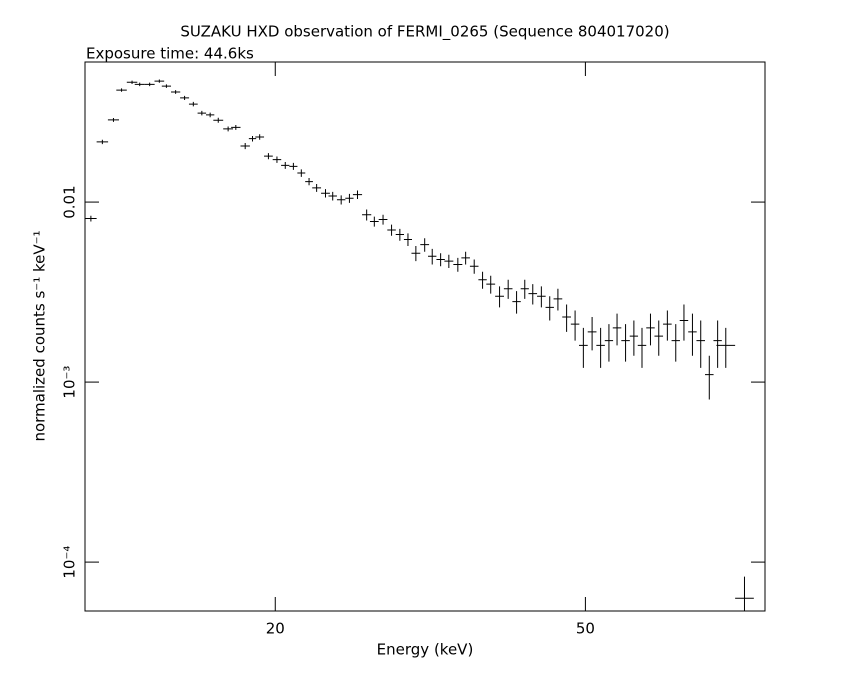 This screenshot has width=850, height=680. What do you see at coordinates (275, 629) in the screenshot?
I see `x-tick-label: 20` at bounding box center [275, 629].